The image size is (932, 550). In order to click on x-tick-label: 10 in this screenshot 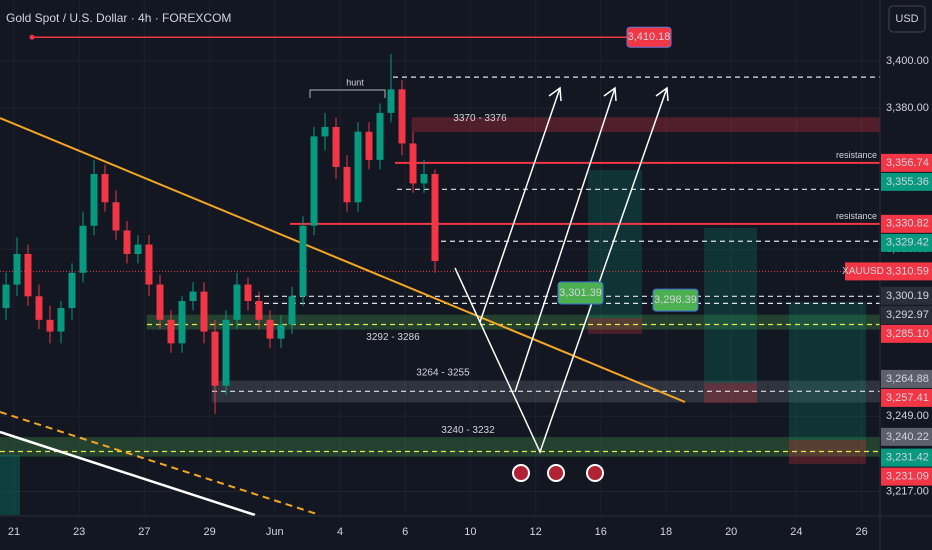, I will do `click(470, 532)`.